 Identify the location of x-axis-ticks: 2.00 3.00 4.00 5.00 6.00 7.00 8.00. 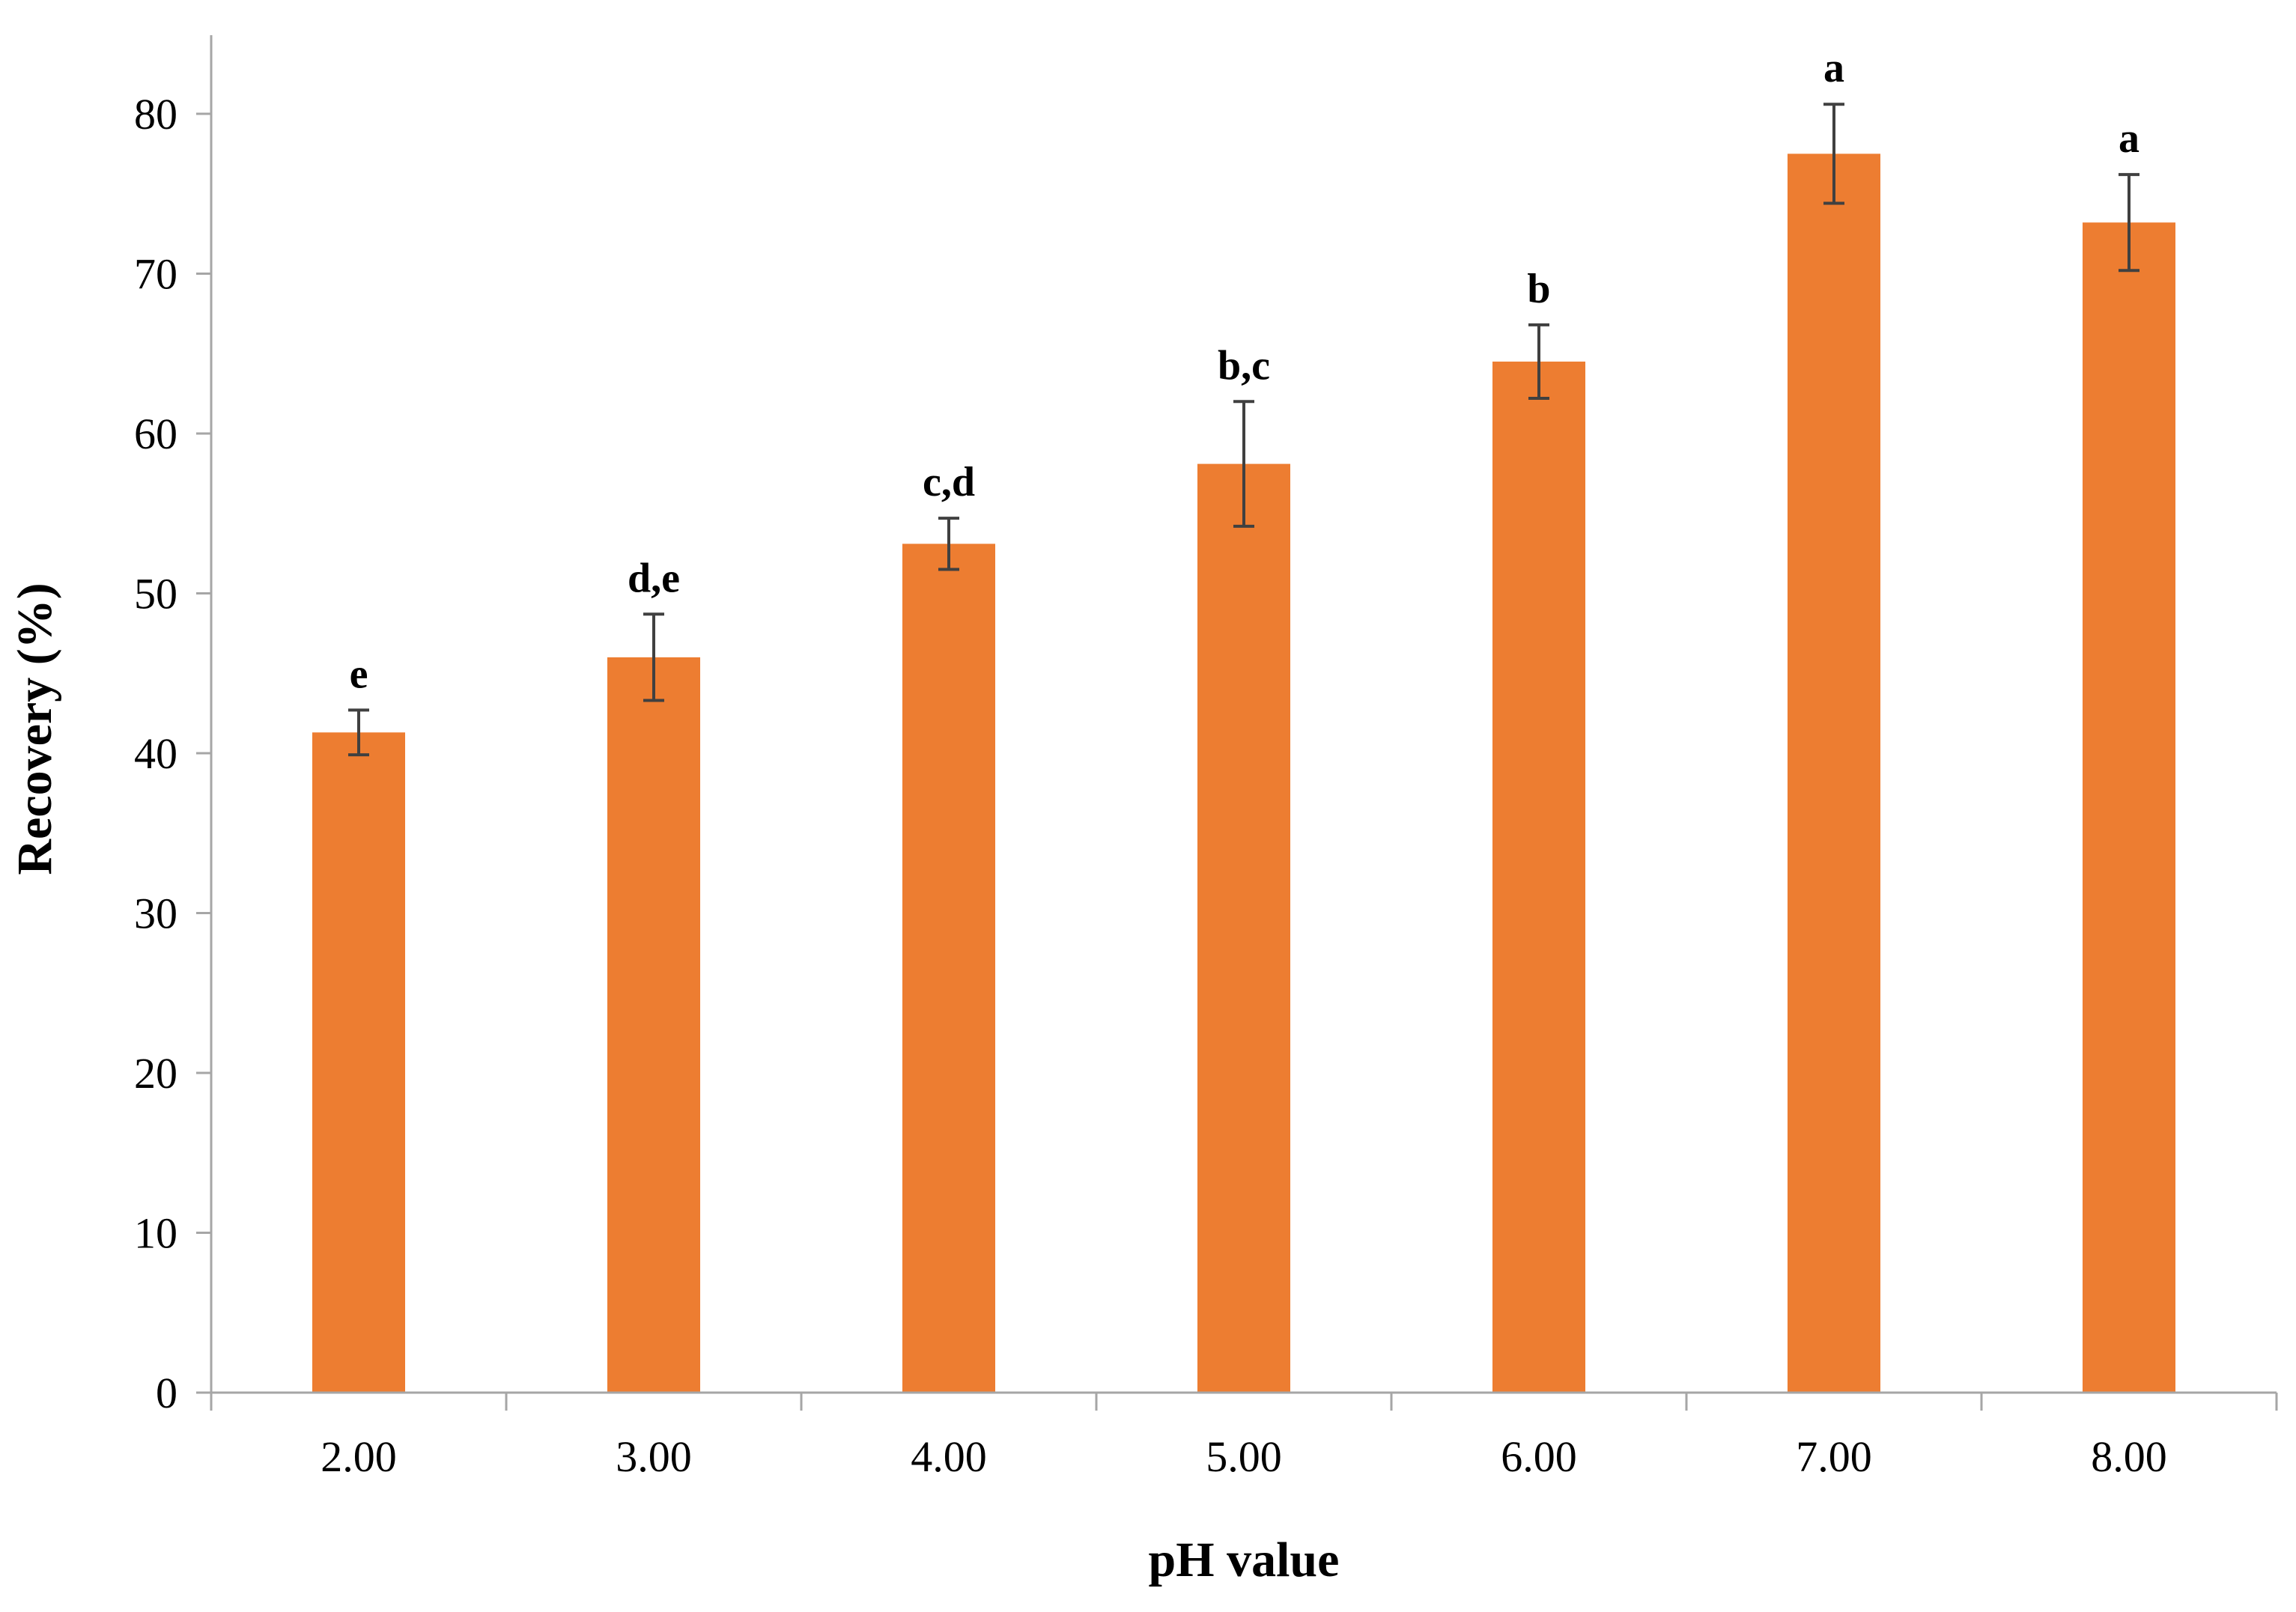
(1244, 1437).